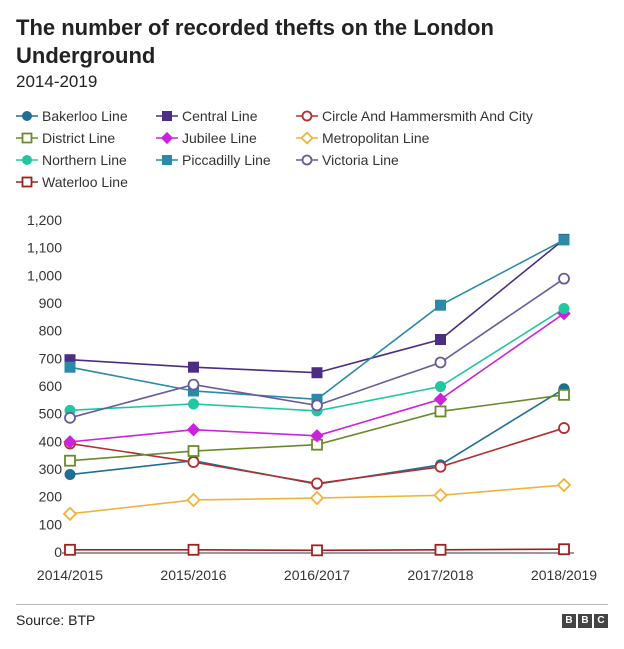 The width and height of the screenshot is (624, 649). Describe the element at coordinates (440, 575) in the screenshot. I see `x-tick-label: 2017/2018` at that location.